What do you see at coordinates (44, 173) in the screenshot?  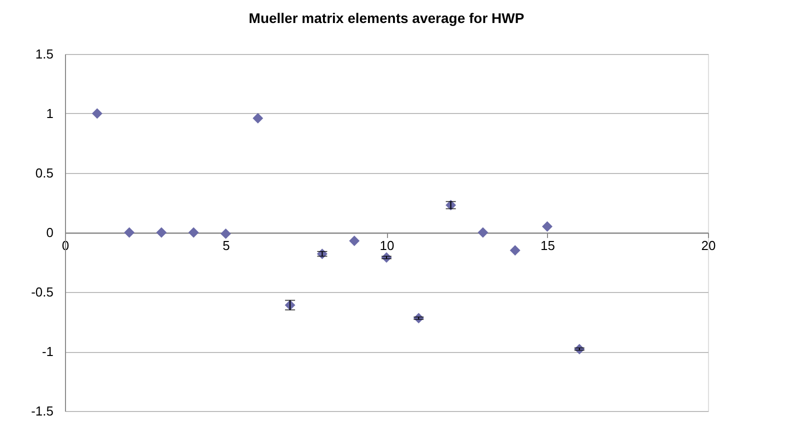 I see `y-tick-label: 0.5` at bounding box center [44, 173].